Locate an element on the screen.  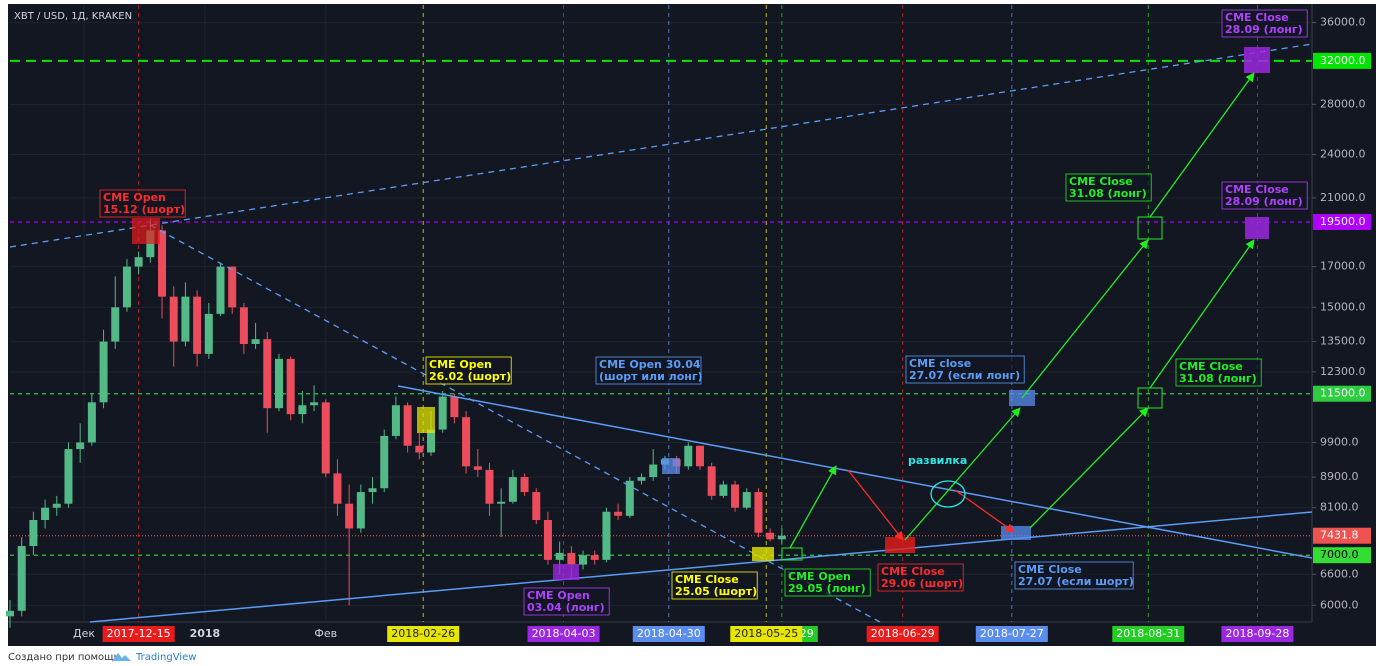
footer-brand: TradingView is located at coordinates (165, 657).